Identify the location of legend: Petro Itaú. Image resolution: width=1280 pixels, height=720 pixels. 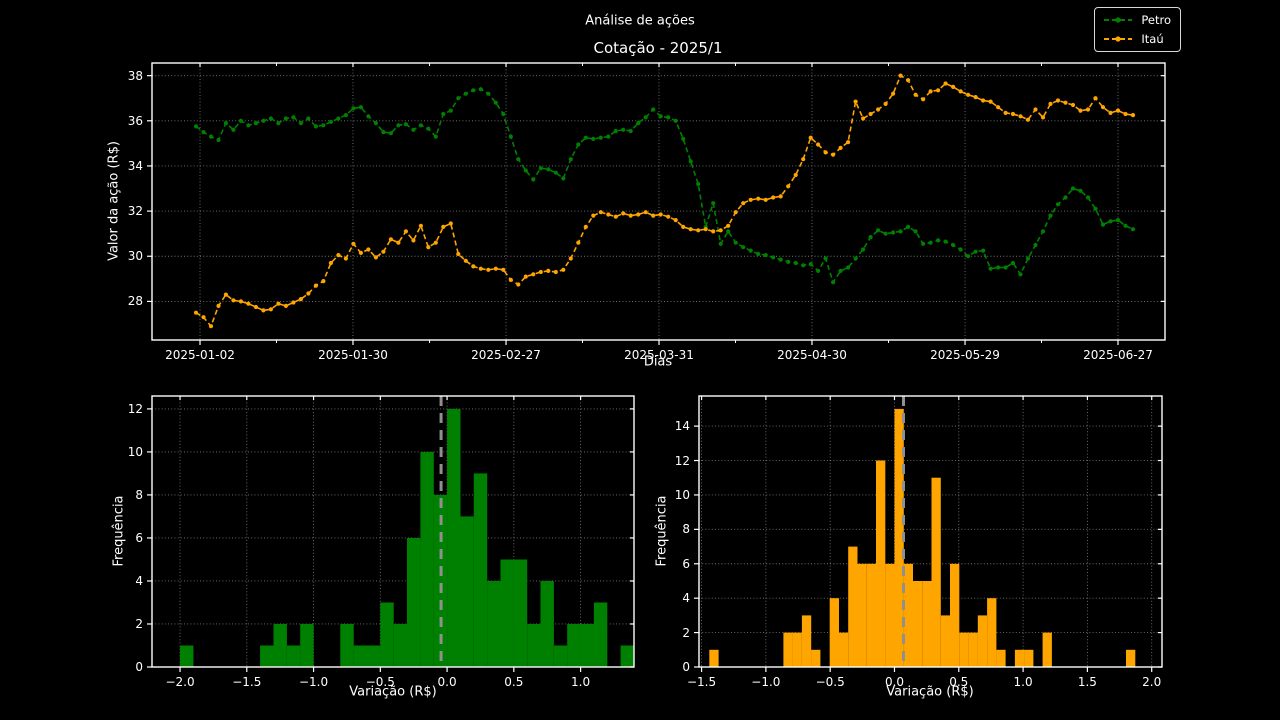
(1137, 29).